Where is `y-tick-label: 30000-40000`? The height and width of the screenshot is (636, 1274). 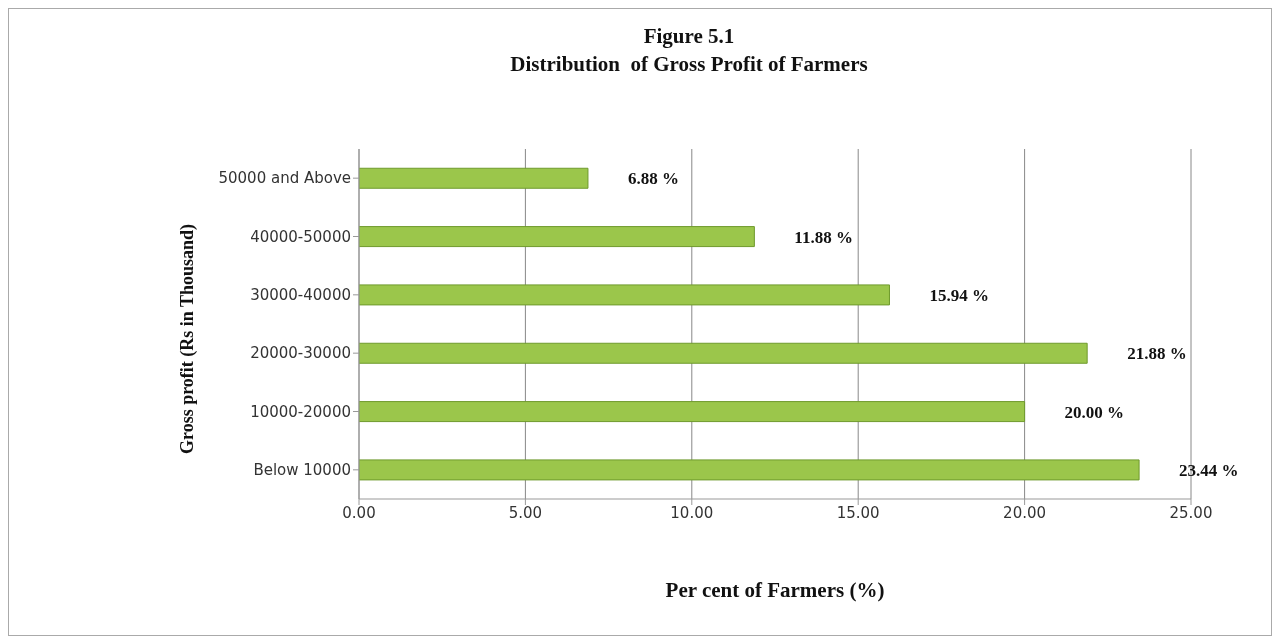
y-tick-label: 30000-40000 is located at coordinates (300, 295).